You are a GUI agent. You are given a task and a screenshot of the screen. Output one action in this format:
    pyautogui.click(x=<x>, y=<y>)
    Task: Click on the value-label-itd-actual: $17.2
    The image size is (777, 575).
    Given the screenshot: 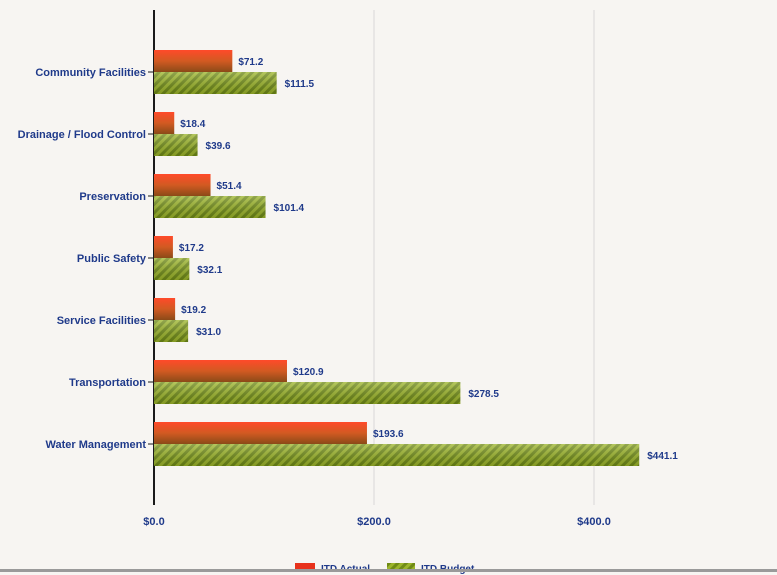 What is the action you would take?
    pyautogui.click(x=191, y=248)
    